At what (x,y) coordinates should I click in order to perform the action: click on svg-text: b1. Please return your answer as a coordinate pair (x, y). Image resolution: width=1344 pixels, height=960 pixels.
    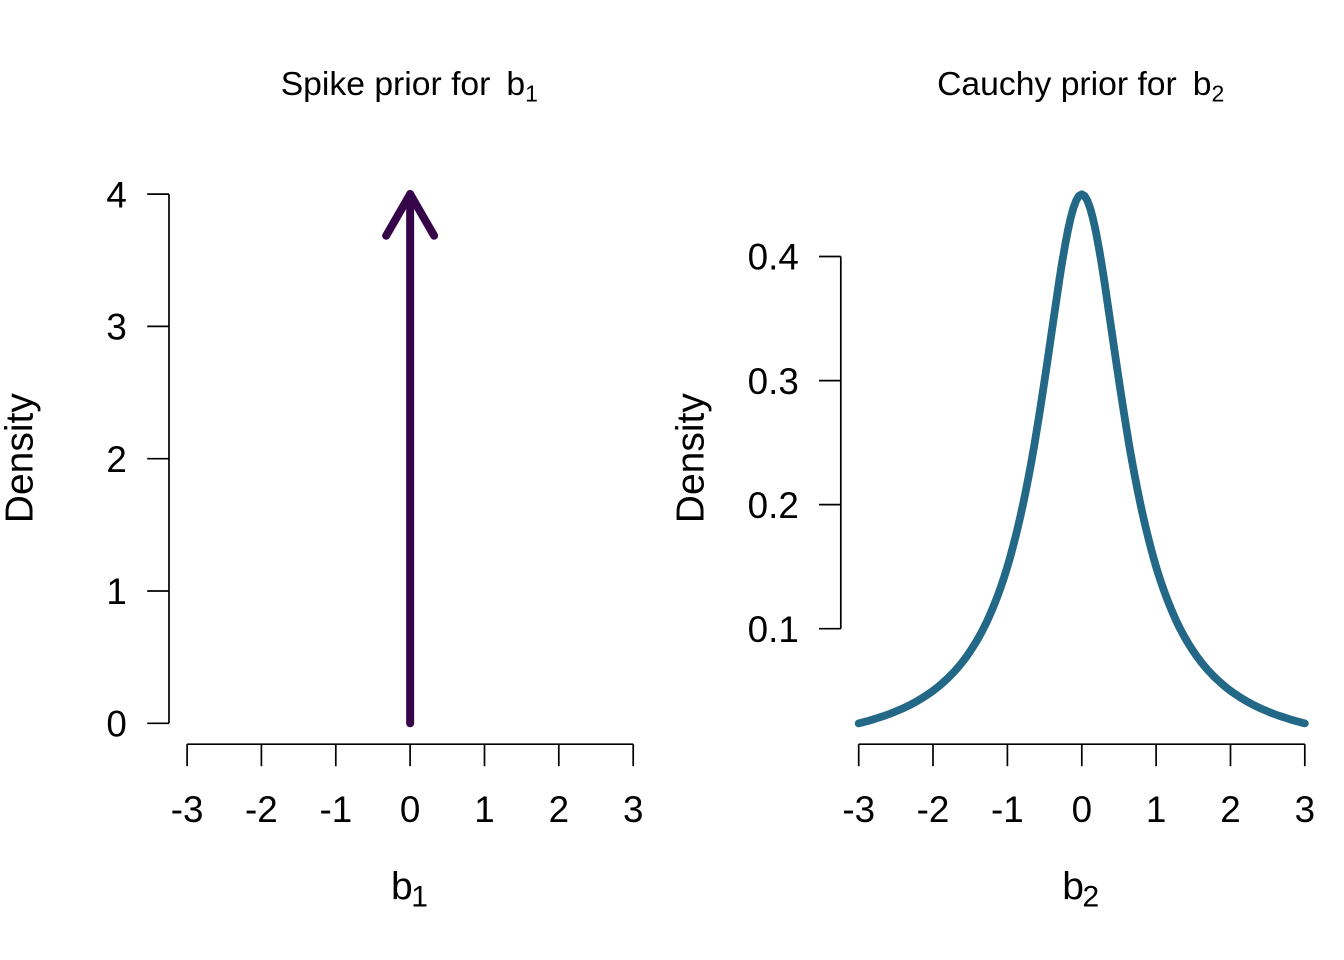
    Looking at the image, I should click on (409, 889).